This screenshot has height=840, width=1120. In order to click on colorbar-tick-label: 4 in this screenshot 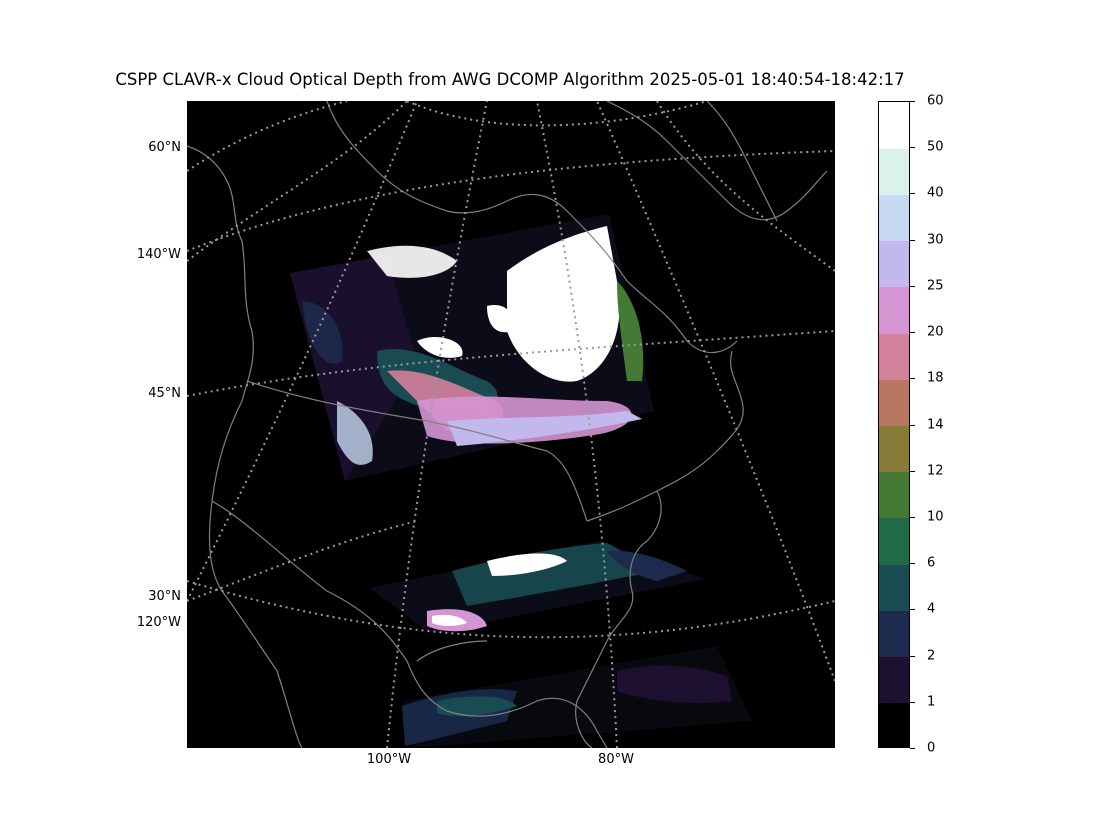, I will do `click(931, 609)`.